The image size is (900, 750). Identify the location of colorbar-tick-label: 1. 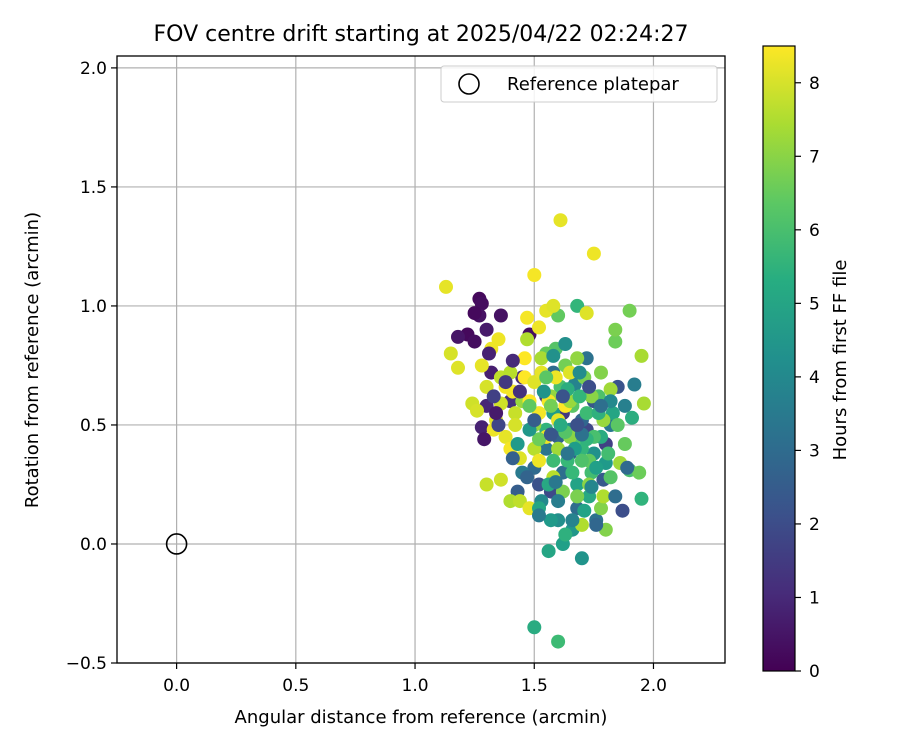
(814, 598).